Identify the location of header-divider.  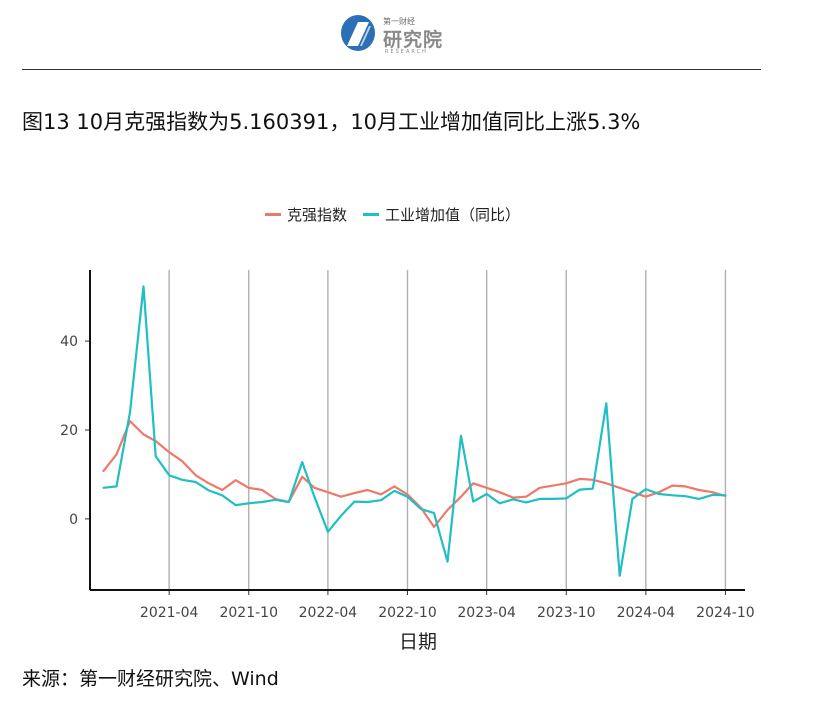
(391, 69).